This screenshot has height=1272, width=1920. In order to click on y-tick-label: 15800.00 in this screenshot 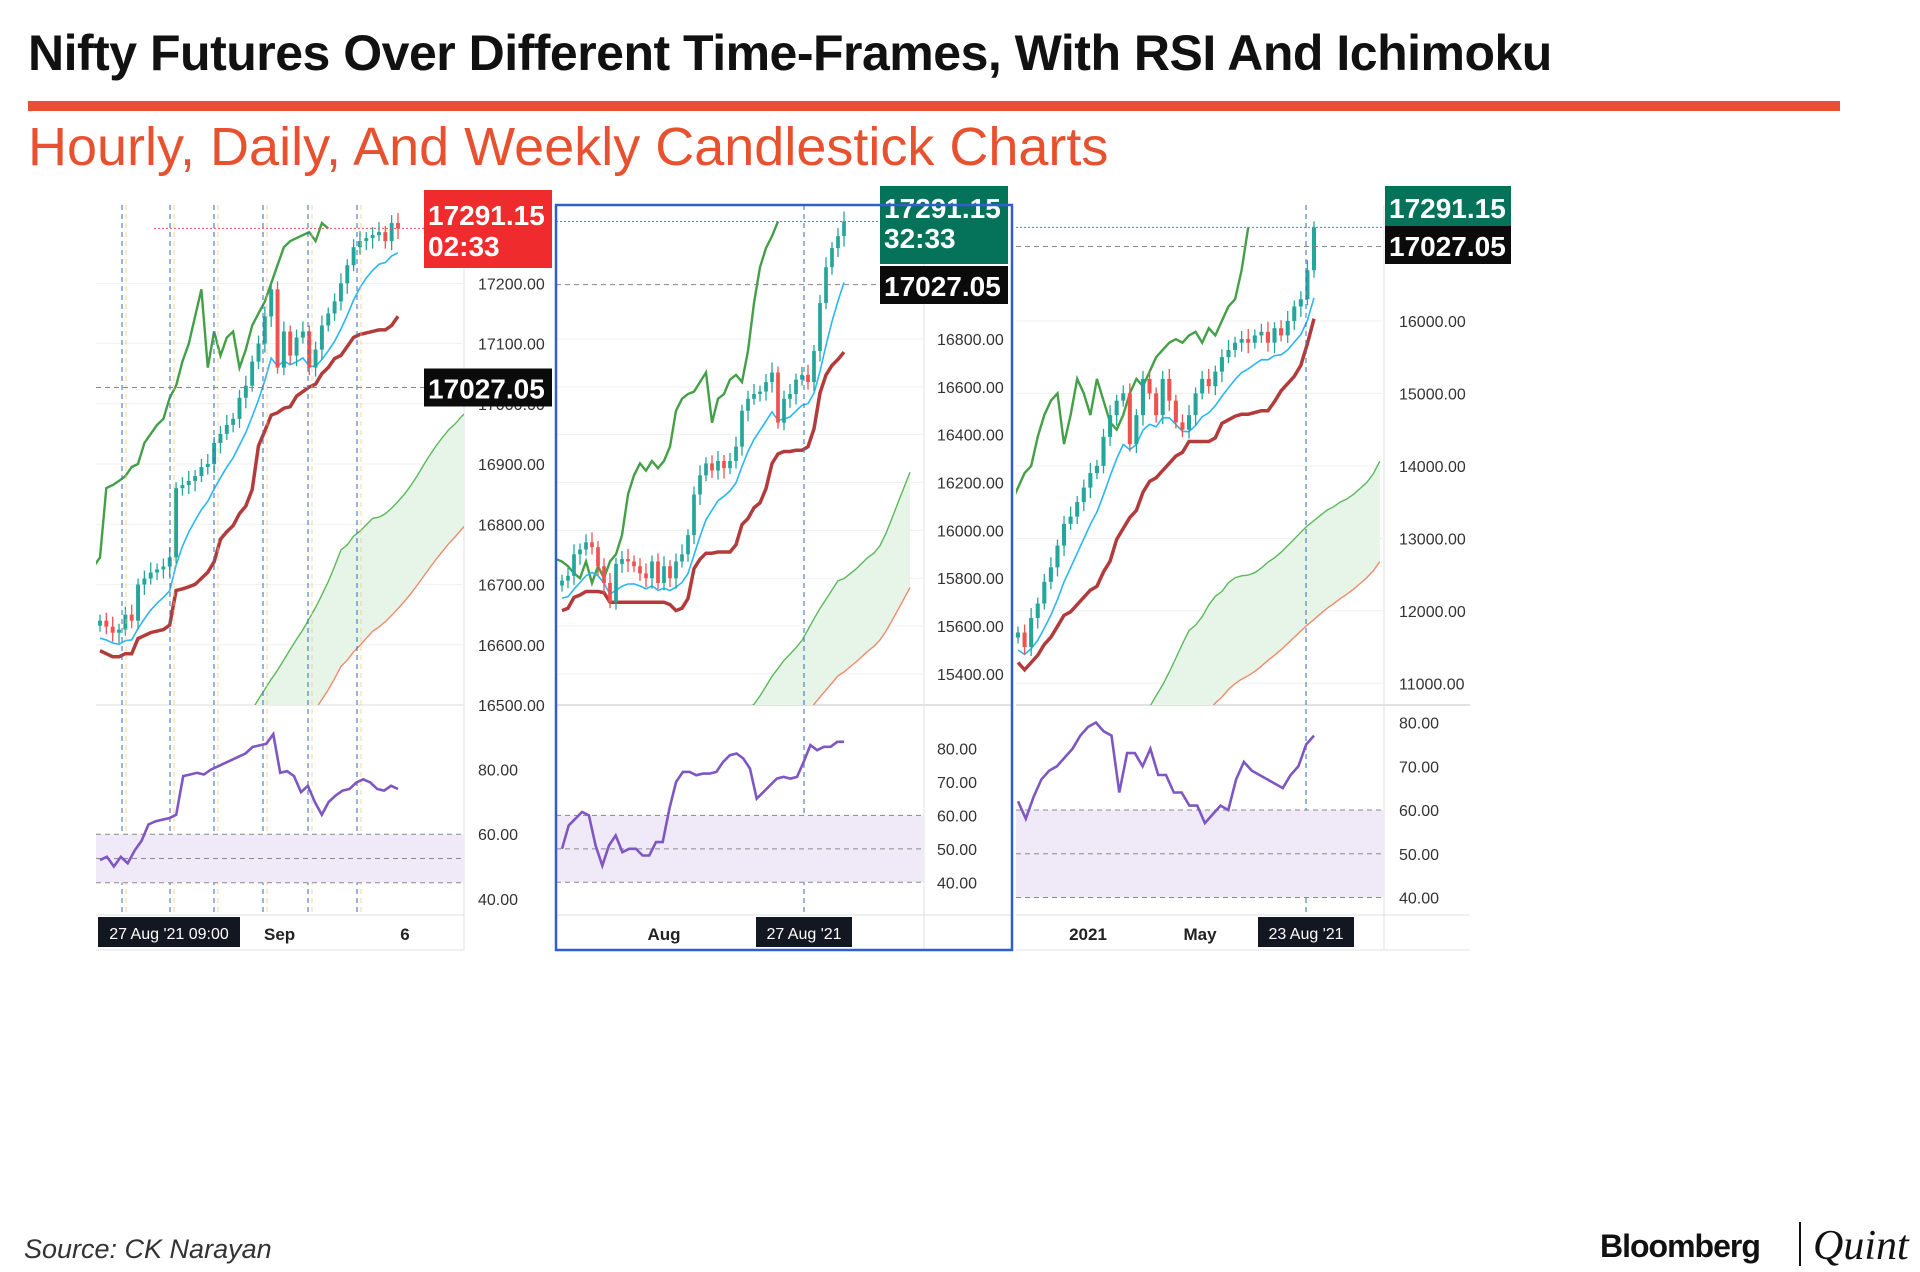, I will do `click(970, 579)`.